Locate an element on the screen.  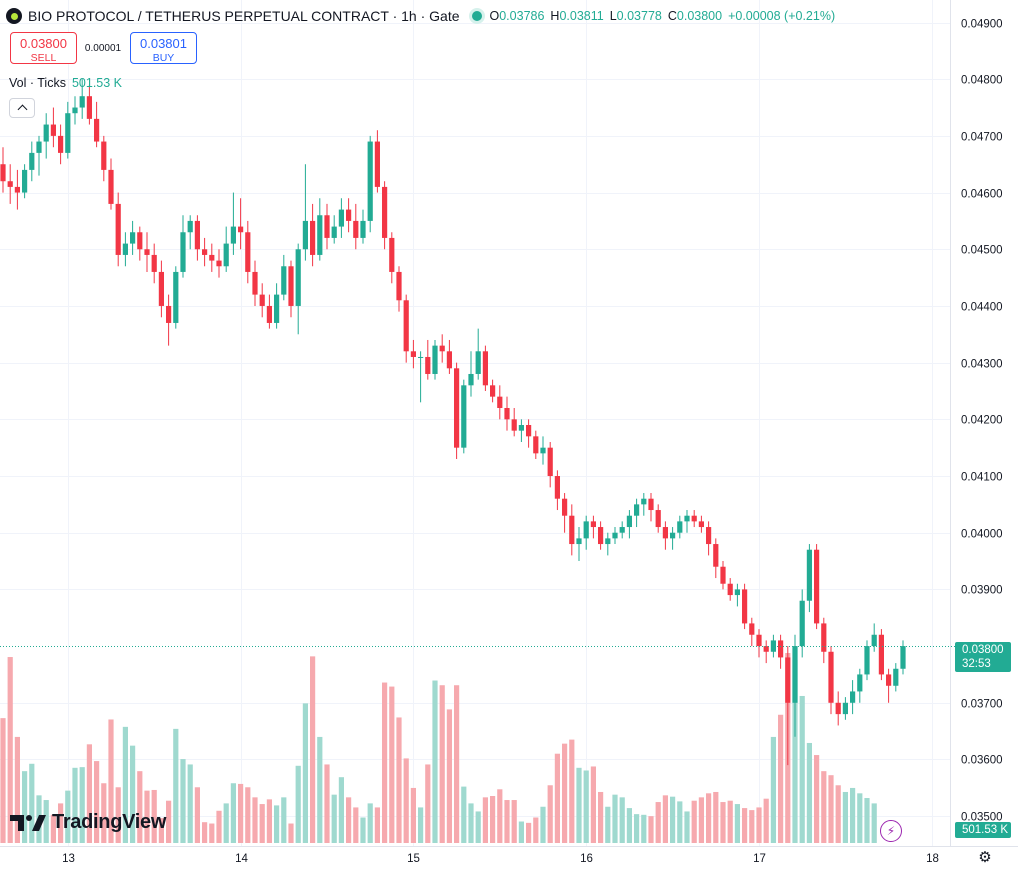
sell-label: SELL is located at coordinates (43, 58).